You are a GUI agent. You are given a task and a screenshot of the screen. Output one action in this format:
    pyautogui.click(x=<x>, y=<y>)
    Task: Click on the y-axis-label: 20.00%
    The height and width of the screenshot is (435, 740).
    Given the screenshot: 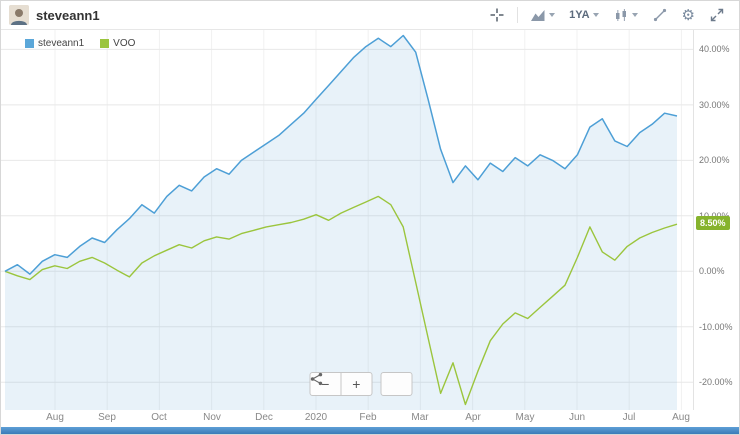 What is the action you would take?
    pyautogui.click(x=714, y=160)
    